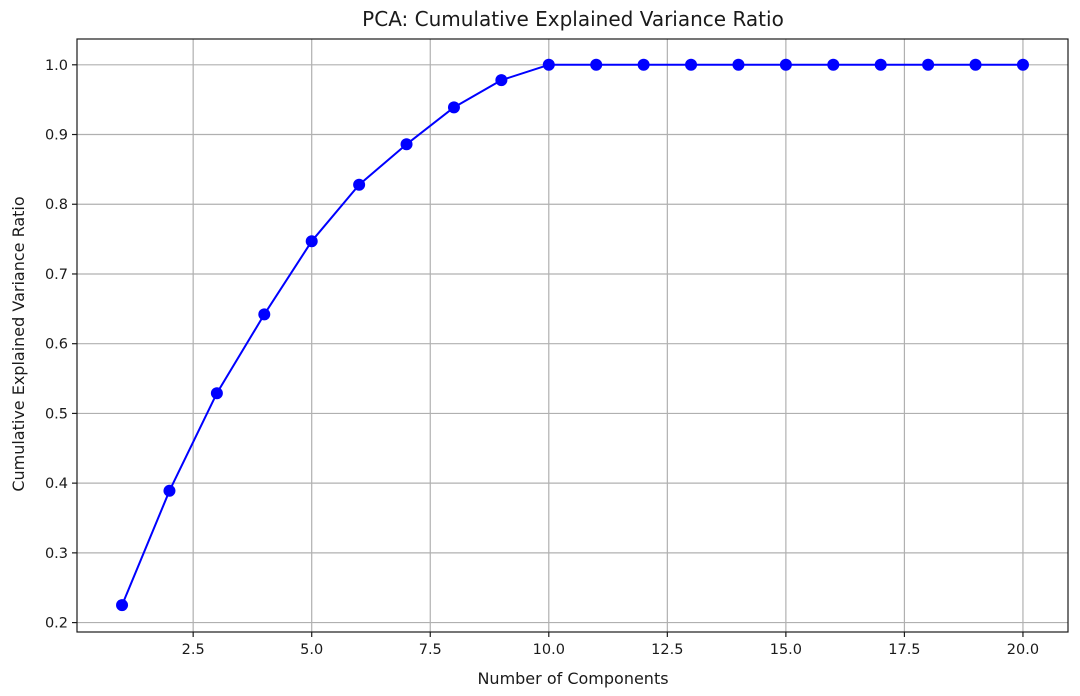 Image resolution: width=1080 pixels, height=696 pixels. What do you see at coordinates (549, 650) in the screenshot?
I see `x-tick-label: 10.0` at bounding box center [549, 650].